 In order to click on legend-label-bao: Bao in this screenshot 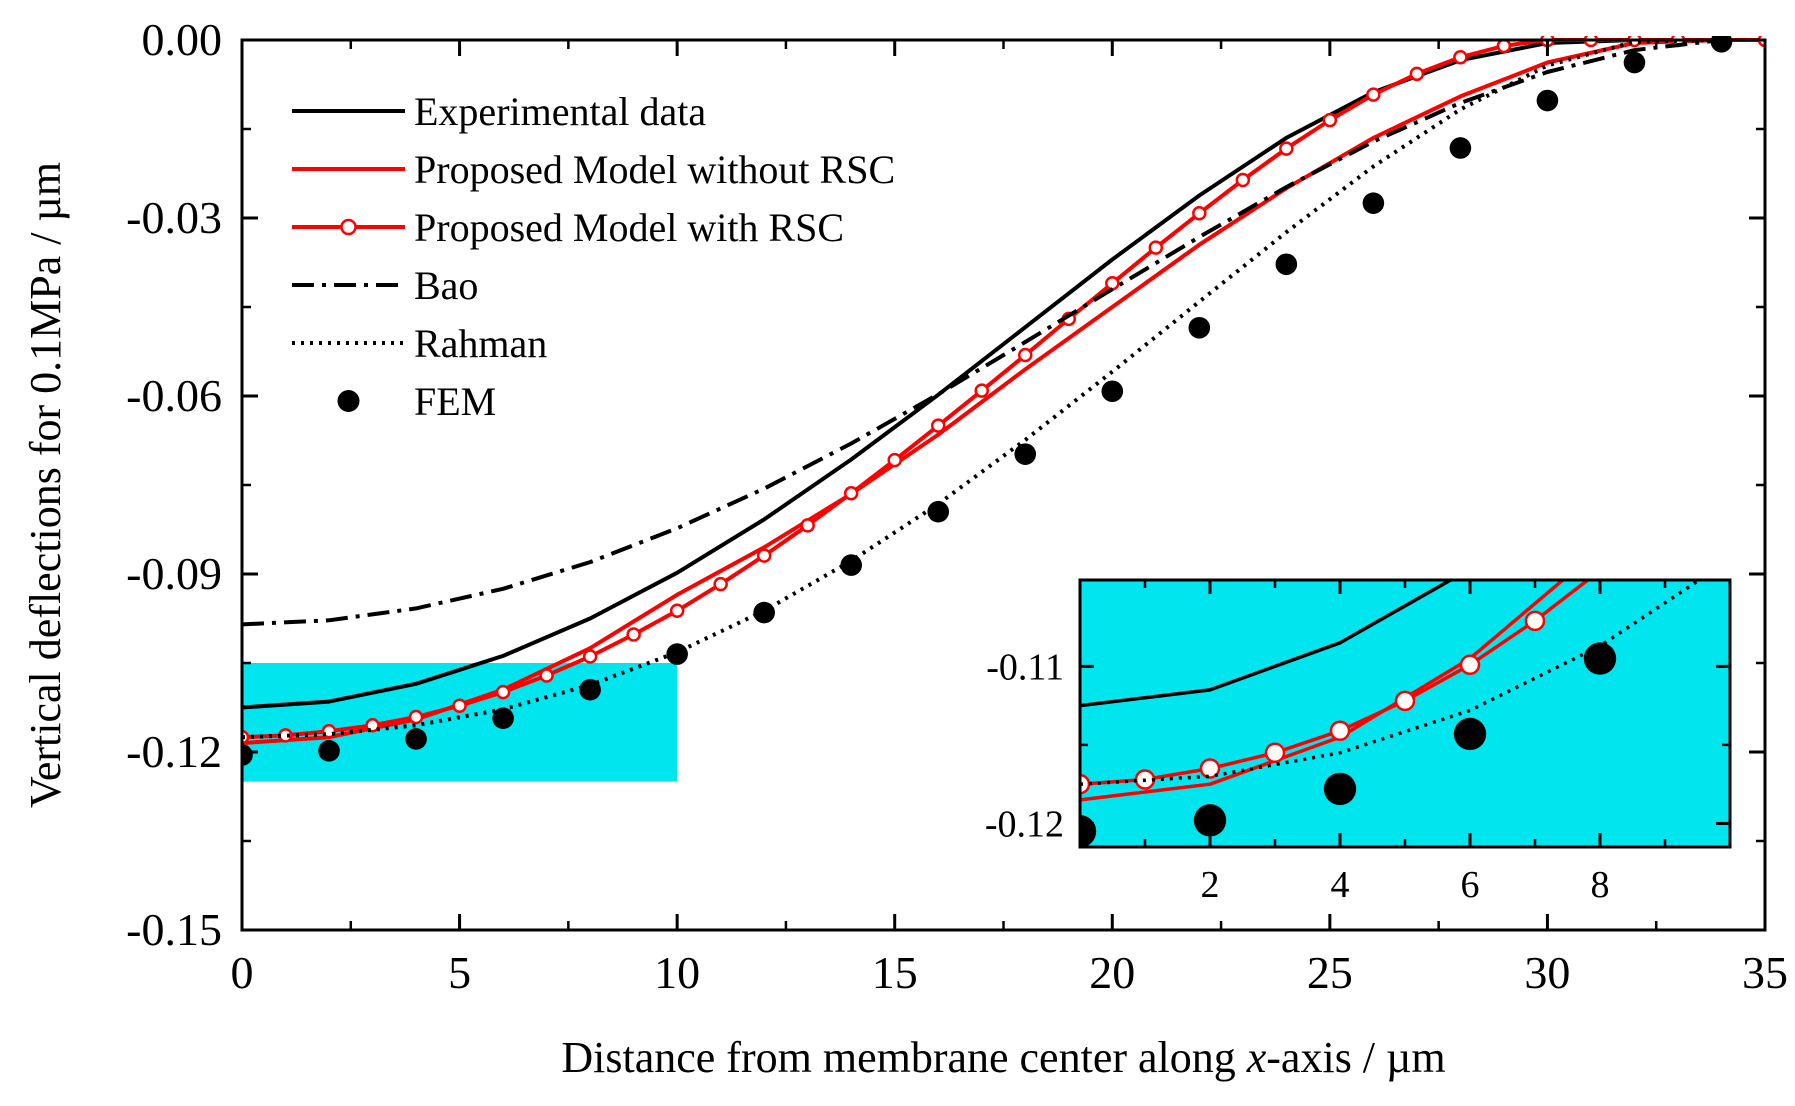, I will do `click(446, 285)`.